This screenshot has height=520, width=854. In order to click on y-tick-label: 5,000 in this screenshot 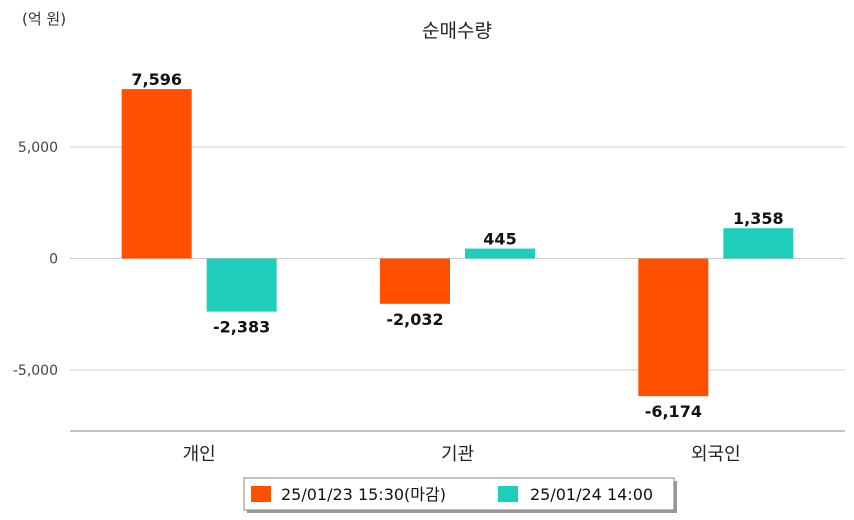, I will do `click(38, 148)`.